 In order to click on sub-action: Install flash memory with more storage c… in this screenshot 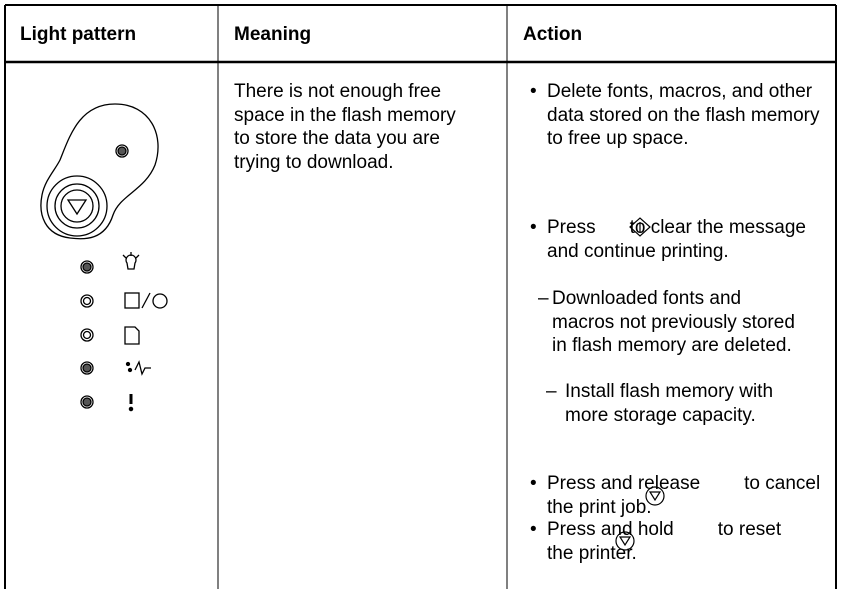, I will do `click(669, 403)`.